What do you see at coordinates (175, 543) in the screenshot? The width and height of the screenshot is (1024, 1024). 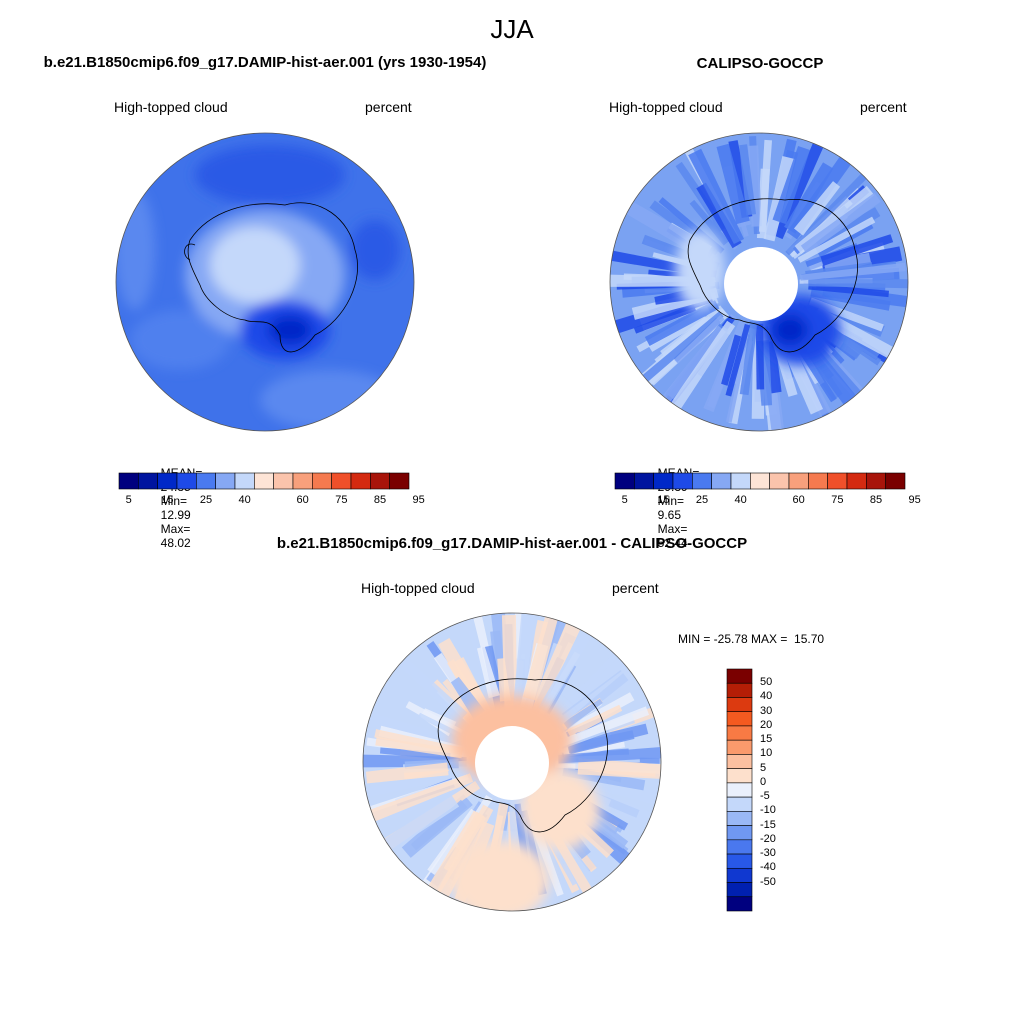 I see `left-max-value: 48.02` at bounding box center [175, 543].